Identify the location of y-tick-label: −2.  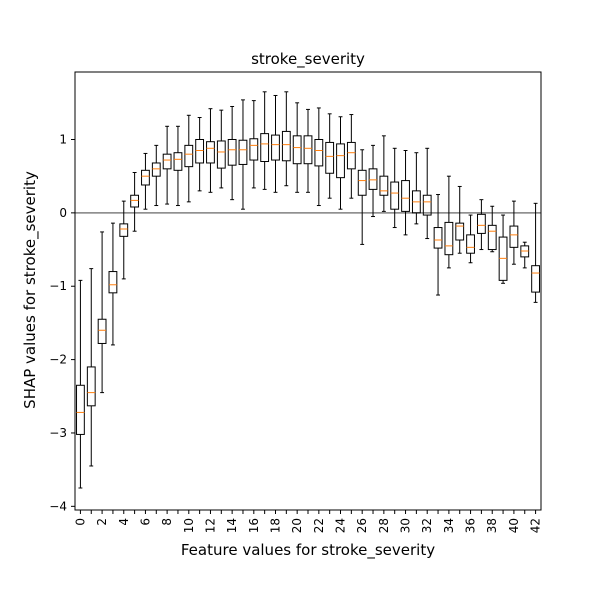
(58, 360).